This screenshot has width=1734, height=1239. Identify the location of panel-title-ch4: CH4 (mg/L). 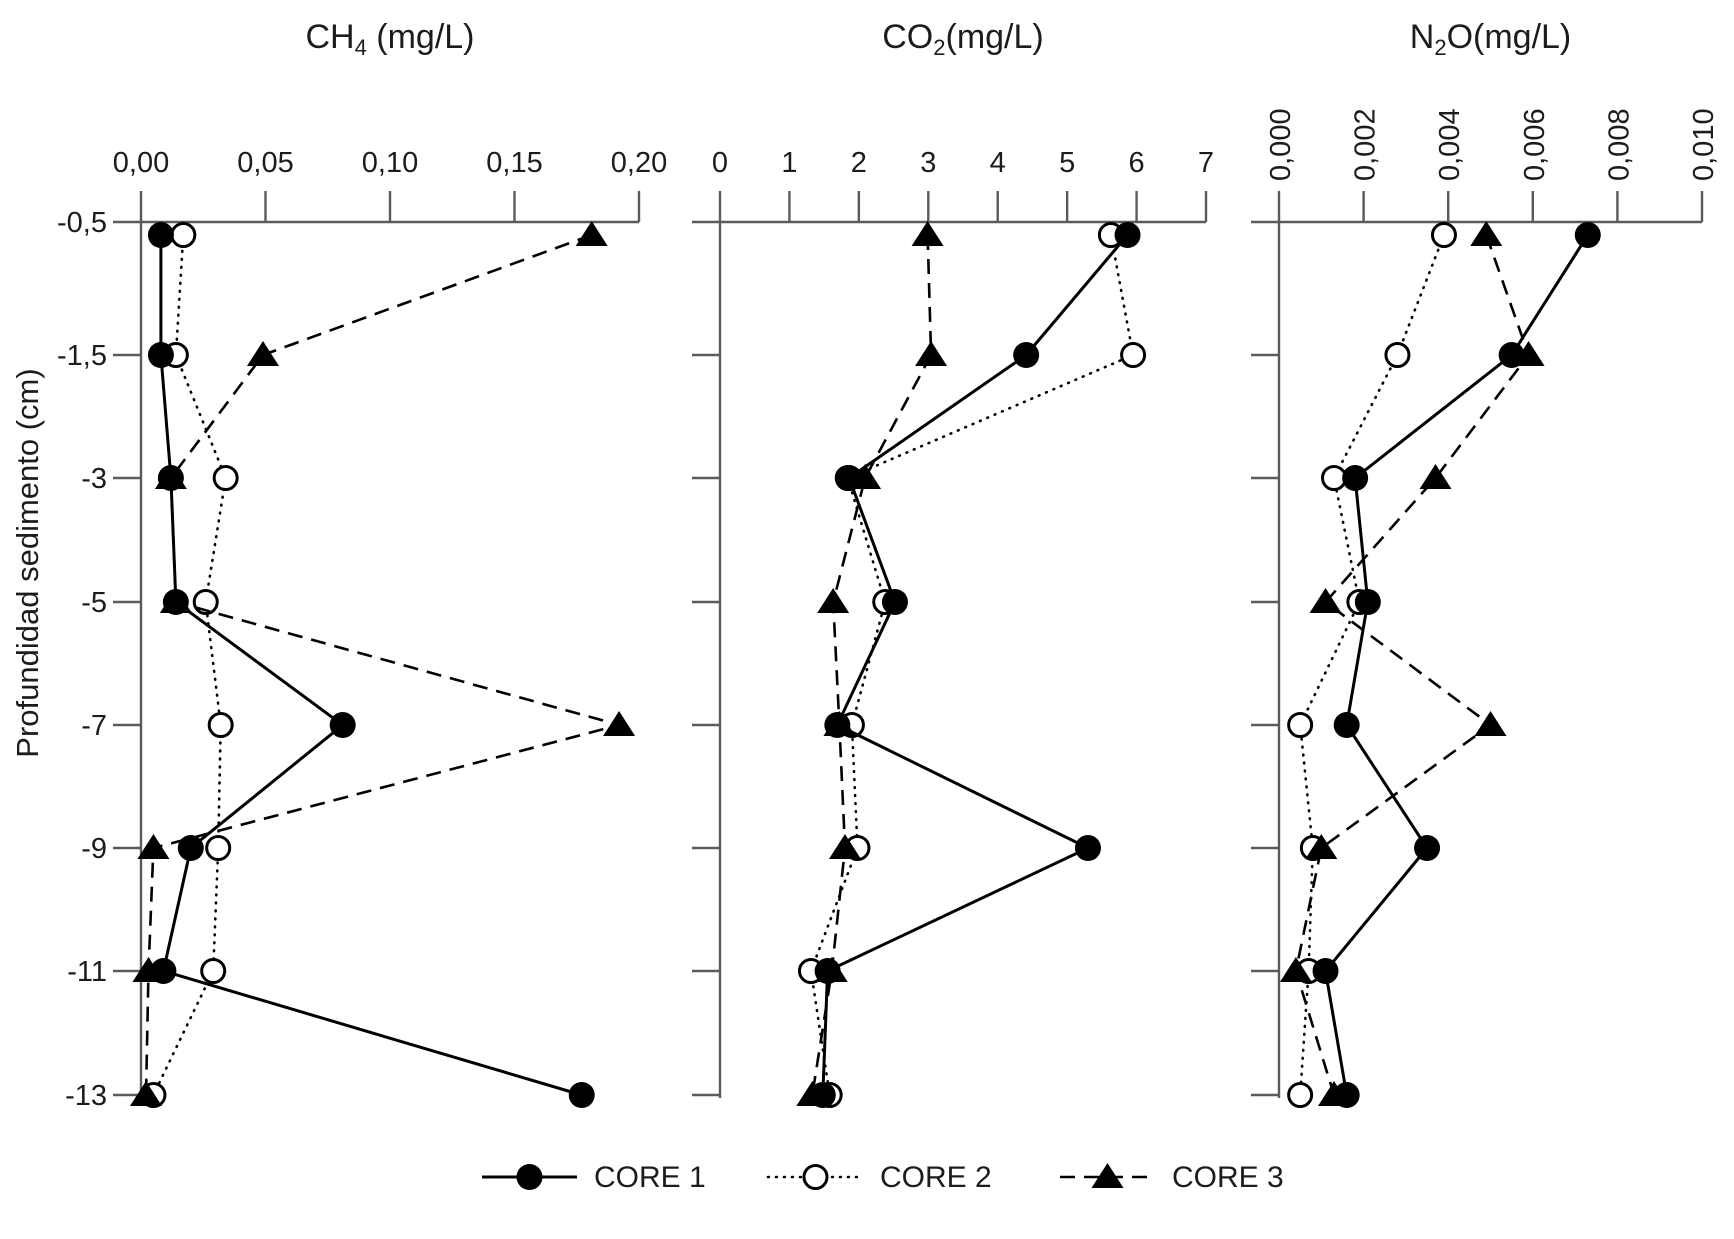
(389, 39).